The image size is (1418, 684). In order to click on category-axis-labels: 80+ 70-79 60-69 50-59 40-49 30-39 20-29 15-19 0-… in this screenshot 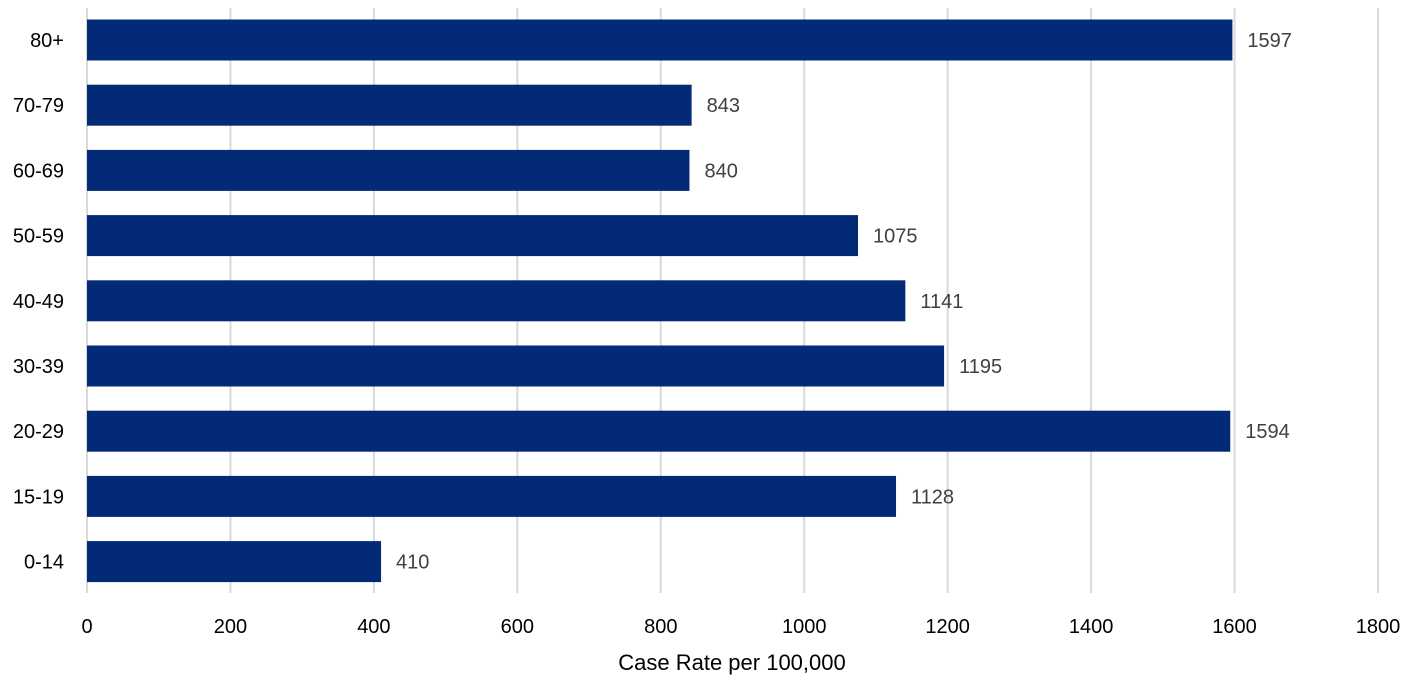, I will do `click(38, 302)`.